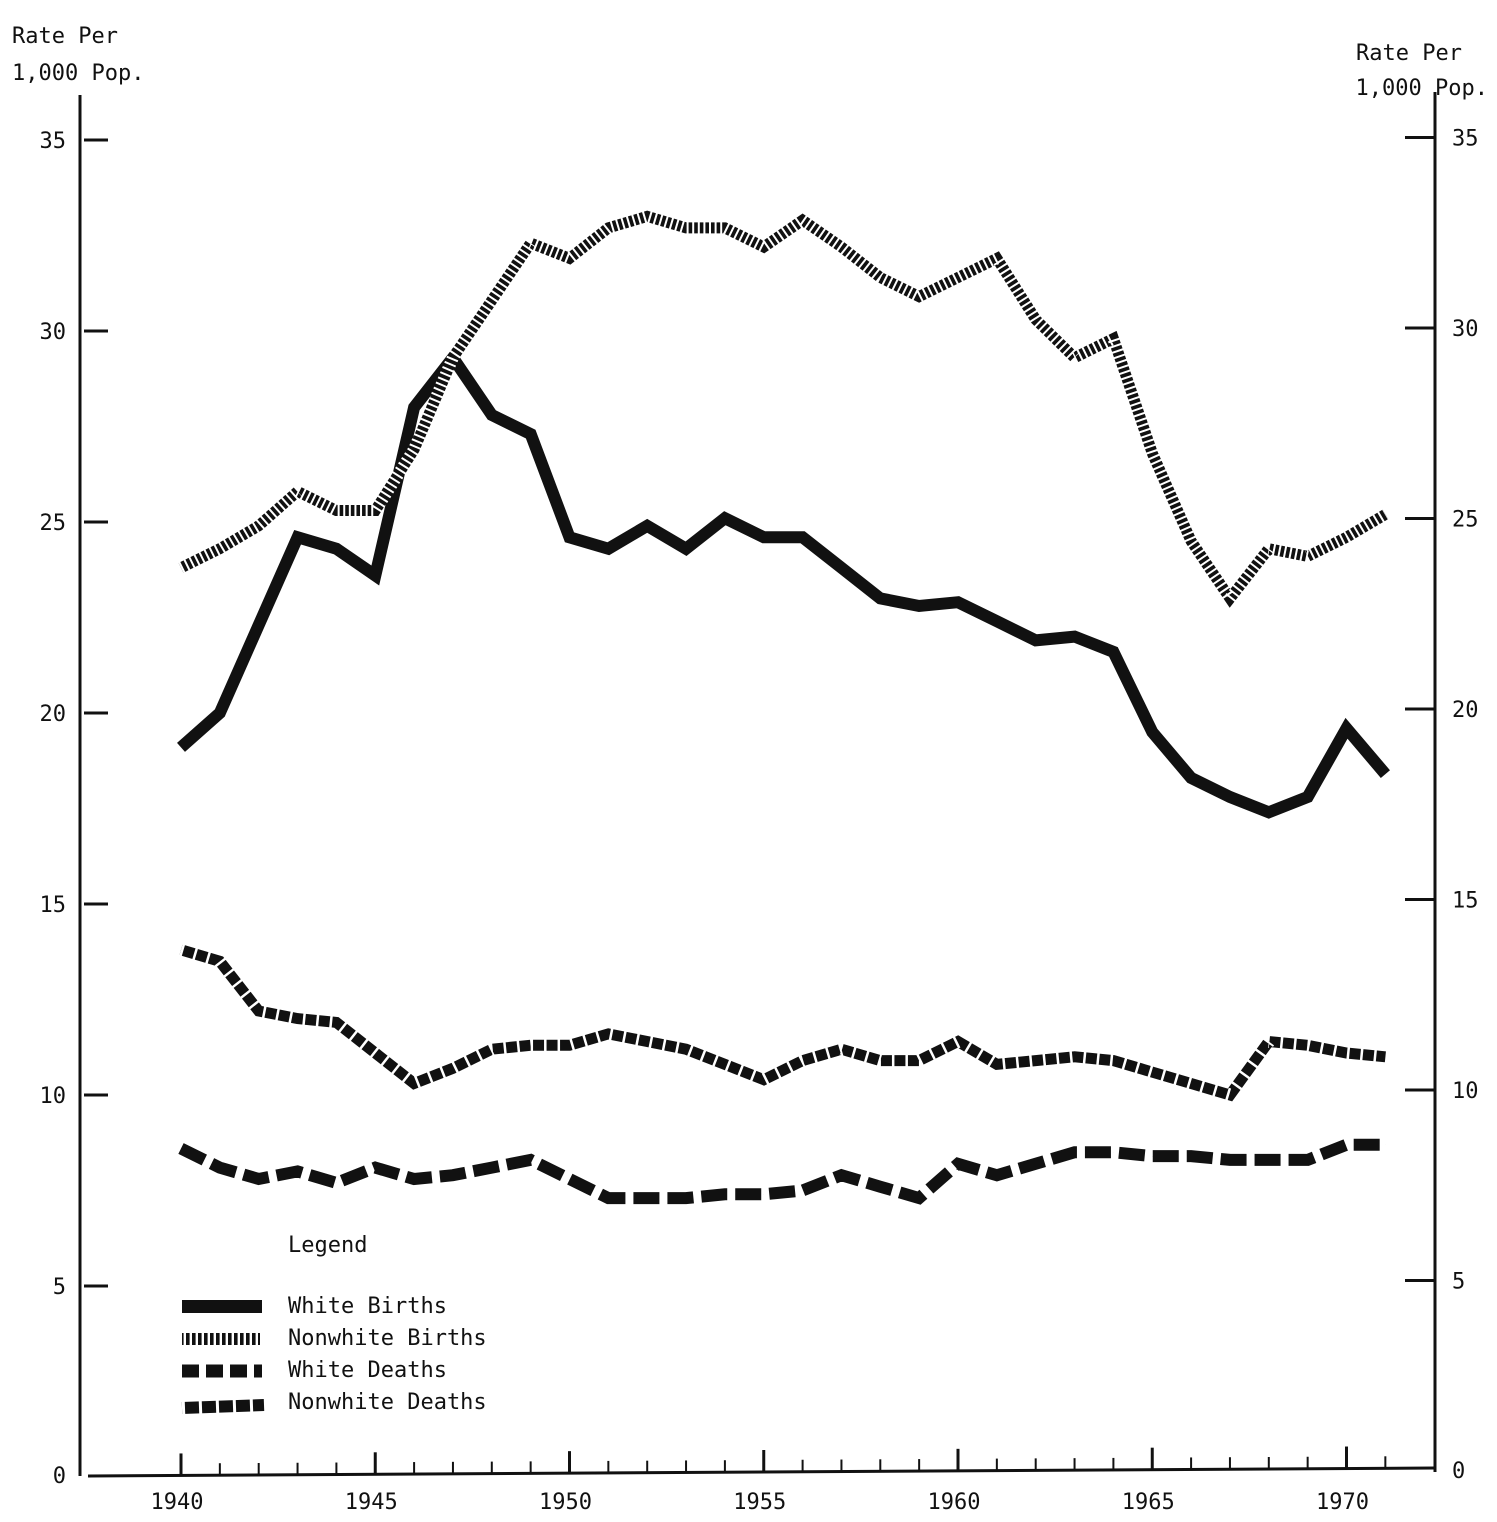  Describe the element at coordinates (177, 1502) in the screenshot. I see `x-tick-label-1940: 1940` at that location.